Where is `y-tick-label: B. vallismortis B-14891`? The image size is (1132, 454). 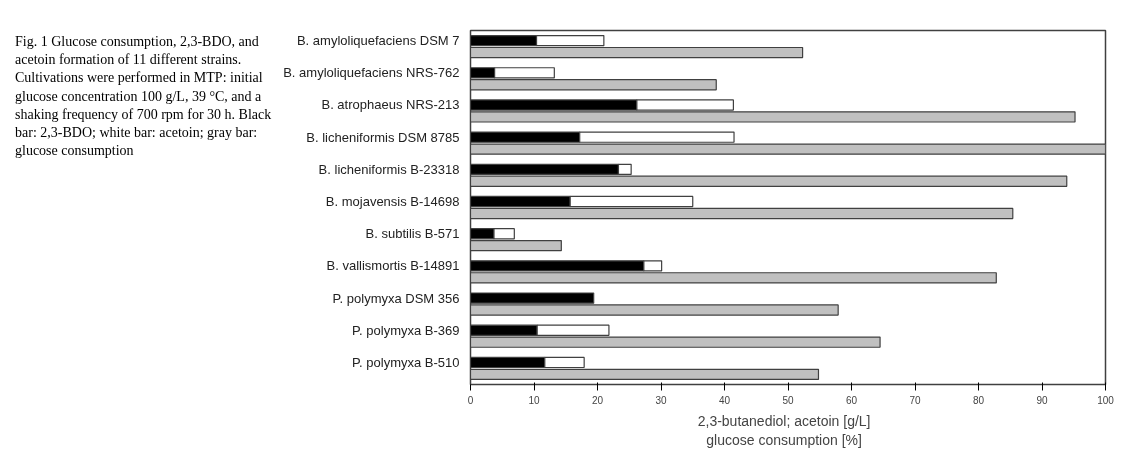
y-tick-label: B. vallismortis B-14891 is located at coordinates (393, 266).